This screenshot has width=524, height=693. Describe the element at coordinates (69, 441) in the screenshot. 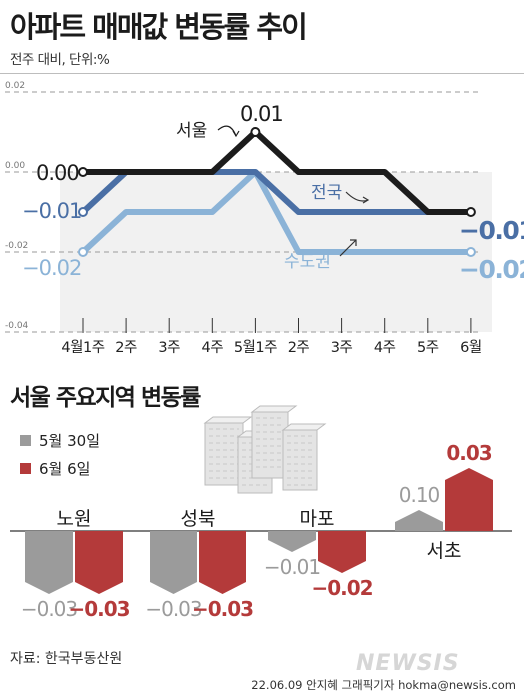

I see `legend-label: 5월 30일` at that location.